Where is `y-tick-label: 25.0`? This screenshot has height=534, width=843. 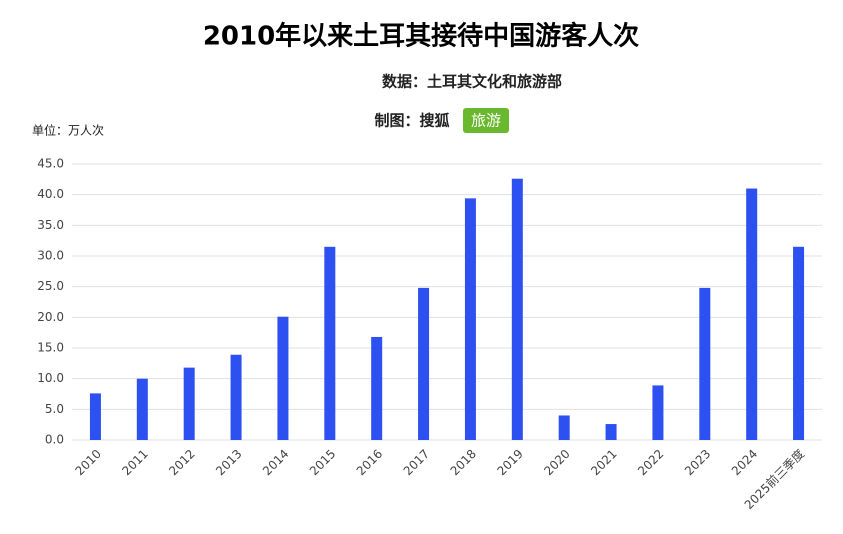 y-tick-label: 25.0 is located at coordinates (50, 286).